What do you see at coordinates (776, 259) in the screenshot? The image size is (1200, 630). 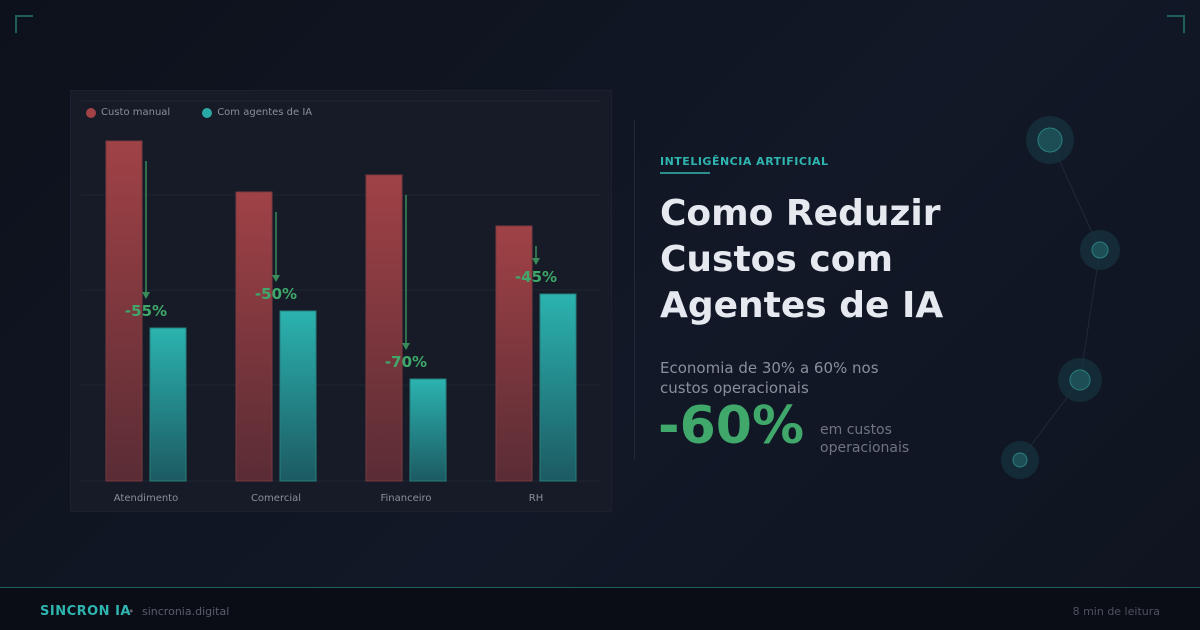 I see `title-line-2: Custos com` at bounding box center [776, 259].